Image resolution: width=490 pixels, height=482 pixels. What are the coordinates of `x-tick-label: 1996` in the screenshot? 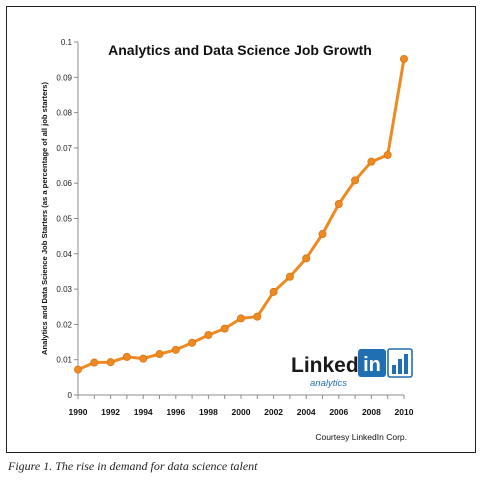 It's located at (175, 412).